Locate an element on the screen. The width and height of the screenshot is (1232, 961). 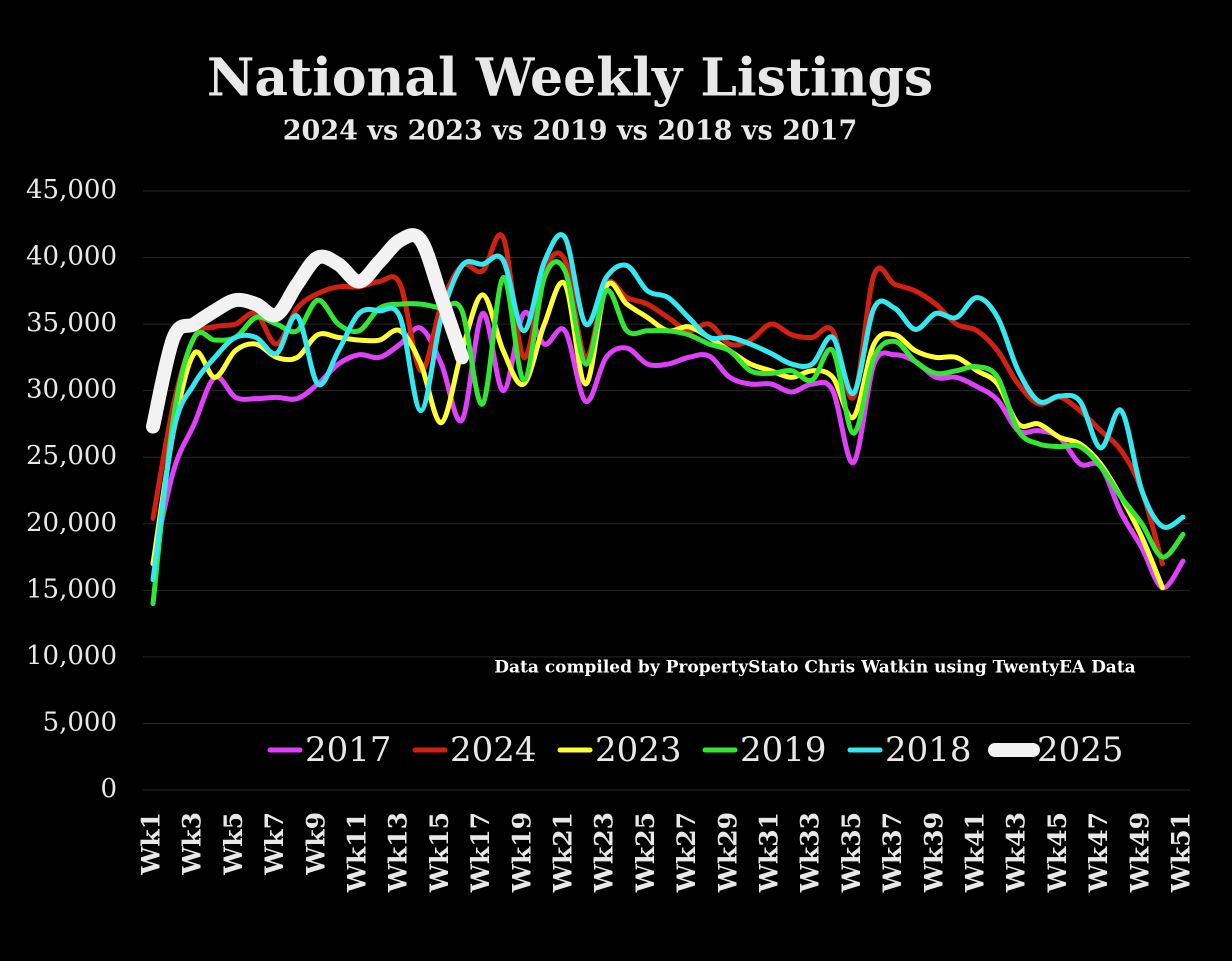
x-tick-label: Wk3 is located at coordinates (192, 844).